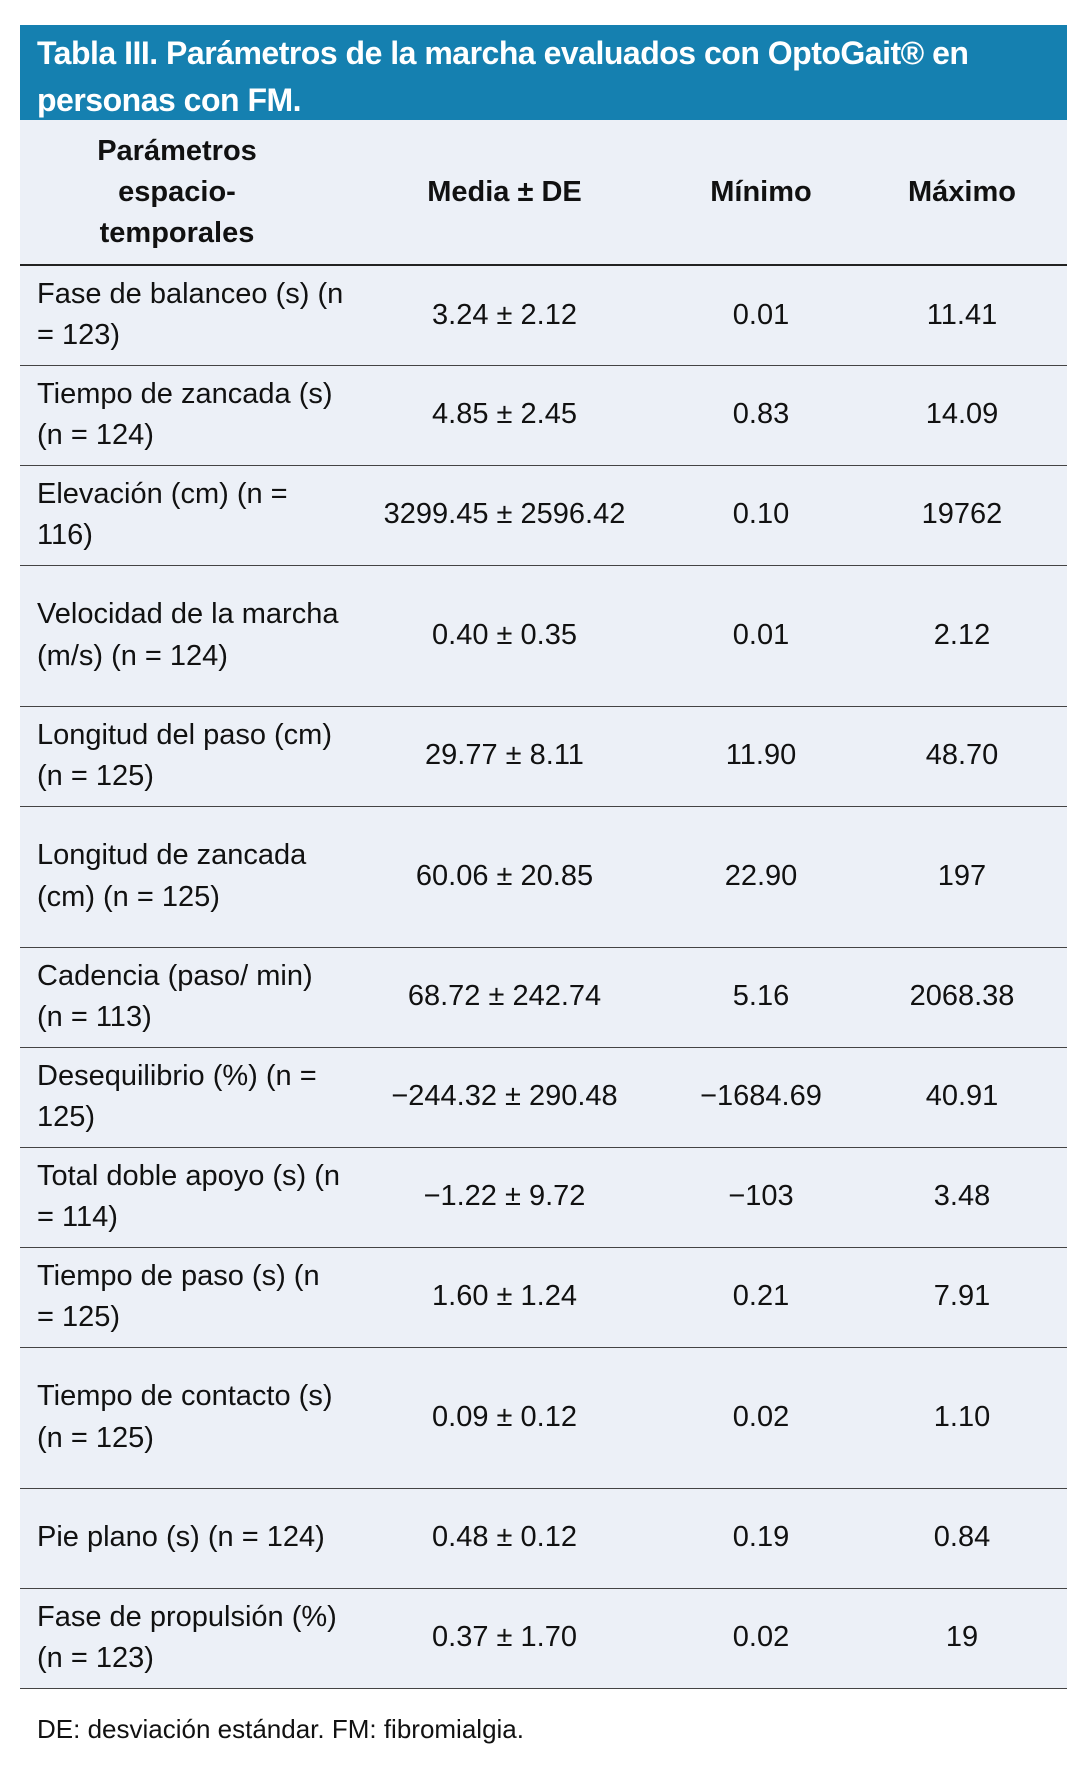 The width and height of the screenshot is (1089, 1775). What do you see at coordinates (761, 877) in the screenshot?
I see `row-min: 22.90` at bounding box center [761, 877].